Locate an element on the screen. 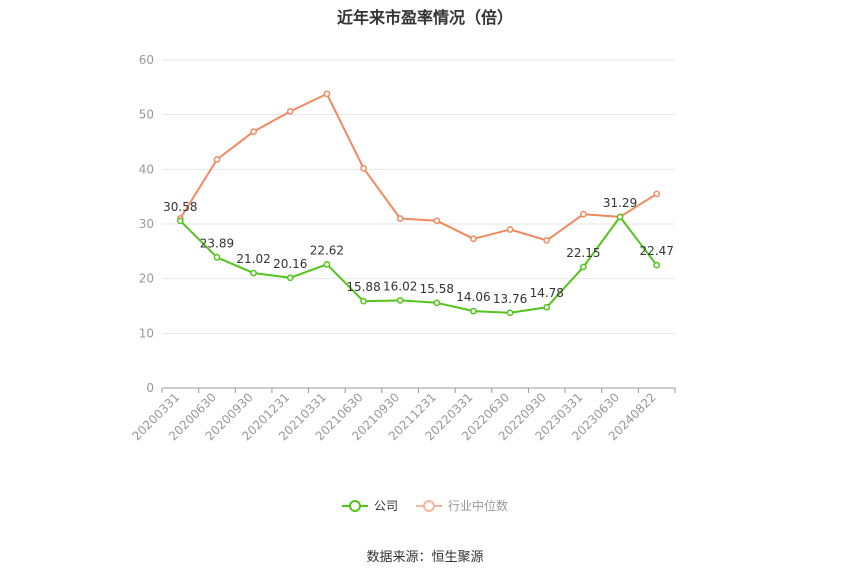  y-tick-label: 20 is located at coordinates (146, 279).